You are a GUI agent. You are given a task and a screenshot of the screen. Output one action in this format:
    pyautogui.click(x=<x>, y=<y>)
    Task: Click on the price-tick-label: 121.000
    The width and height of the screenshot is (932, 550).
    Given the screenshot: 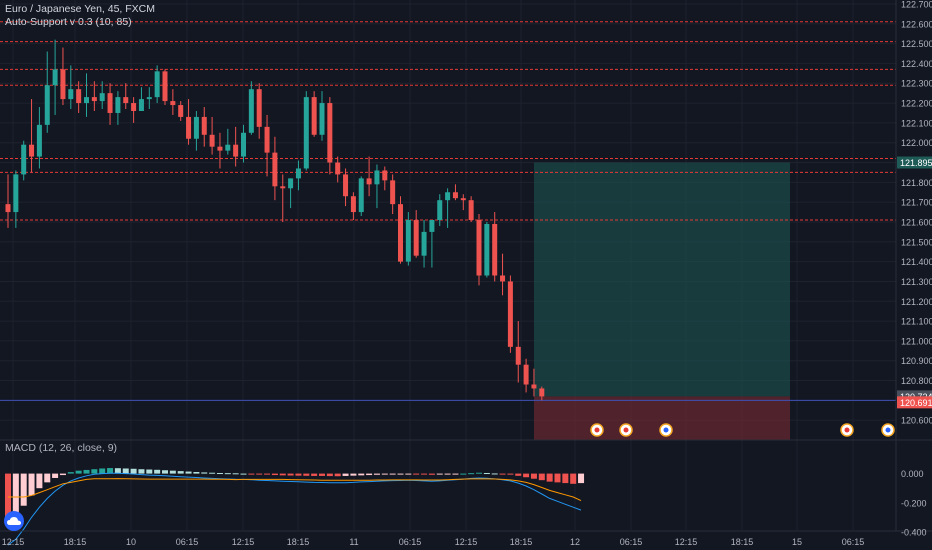 What is the action you would take?
    pyautogui.click(x=916, y=341)
    